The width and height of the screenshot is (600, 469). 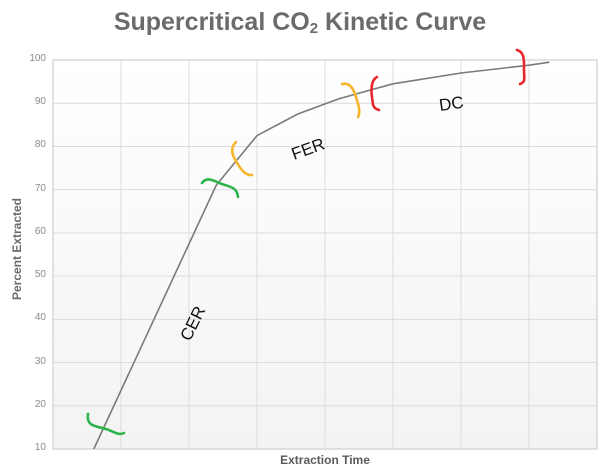 What do you see at coordinates (325, 460) in the screenshot?
I see `x-axis-label: Extraction Time` at bounding box center [325, 460].